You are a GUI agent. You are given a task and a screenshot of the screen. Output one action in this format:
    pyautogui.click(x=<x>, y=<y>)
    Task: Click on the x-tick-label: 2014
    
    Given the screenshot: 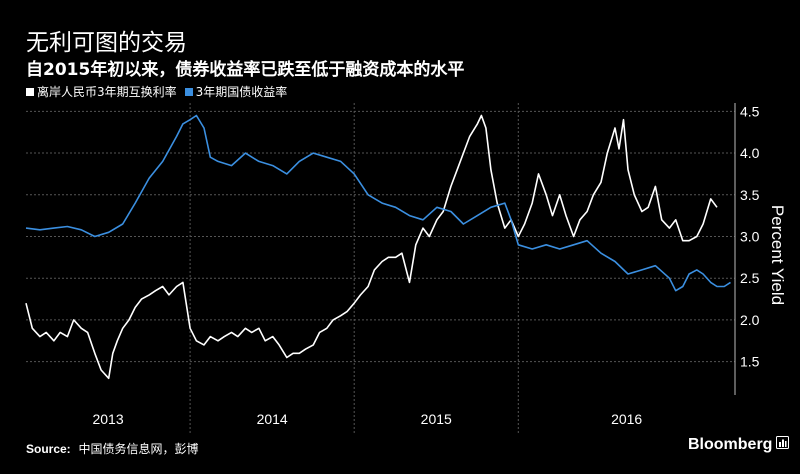 What is the action you would take?
    pyautogui.click(x=272, y=419)
    